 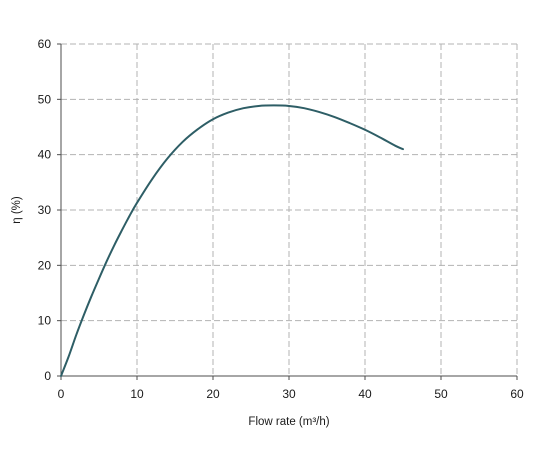 What do you see at coordinates (441, 394) in the screenshot?
I see `x-tick-label: 50` at bounding box center [441, 394].